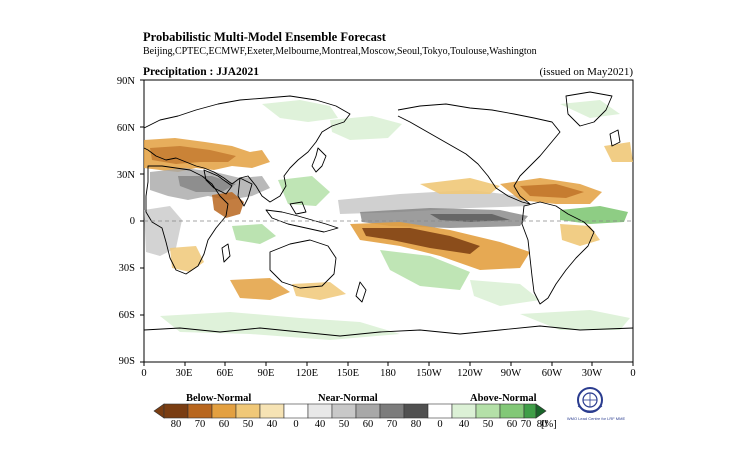 The height and width of the screenshot is (450, 737). What do you see at coordinates (348, 398) in the screenshot?
I see `legend-near-normal: Near-Normal` at bounding box center [348, 398].